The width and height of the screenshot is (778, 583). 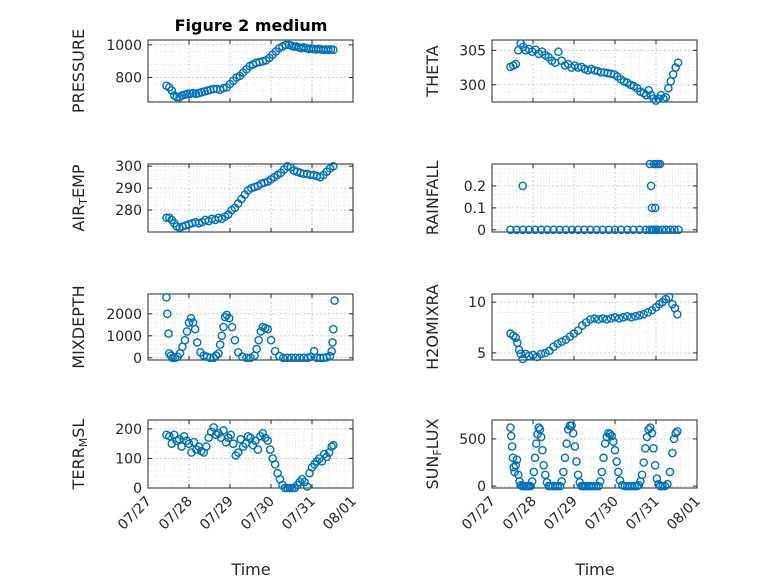 What do you see at coordinates (211, 196) in the screenshot?
I see `subplot-3: 280 290 300 AIRTEMP` at bounding box center [211, 196].